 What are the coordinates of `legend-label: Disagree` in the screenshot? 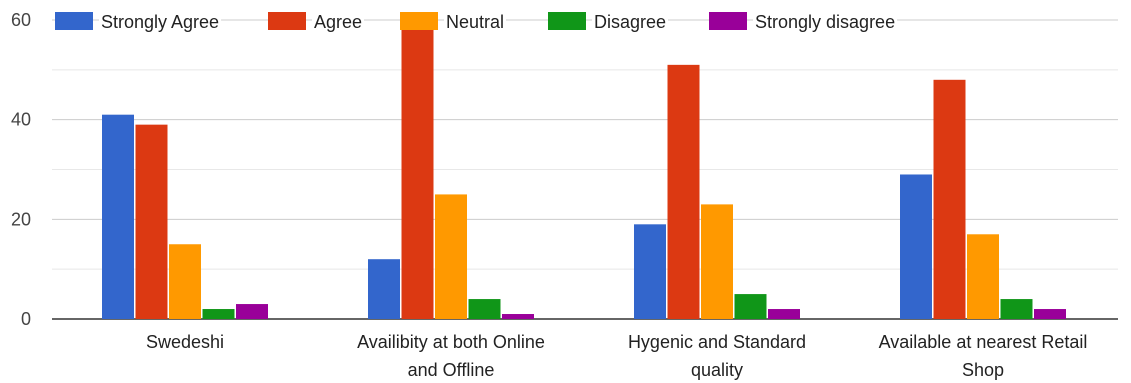 It's located at (630, 22).